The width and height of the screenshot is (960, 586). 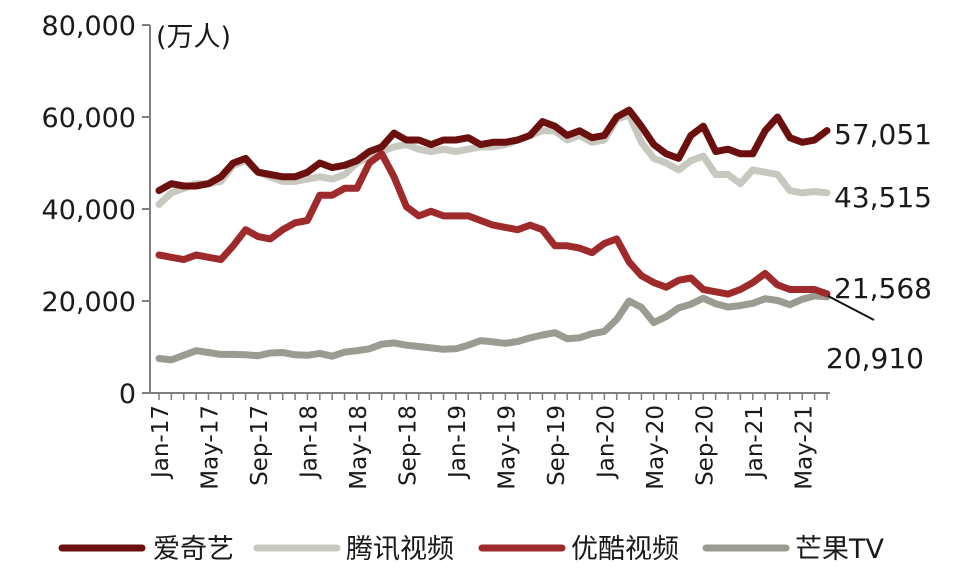 I want to click on x-tick-label: May-20, so click(x=656, y=447).